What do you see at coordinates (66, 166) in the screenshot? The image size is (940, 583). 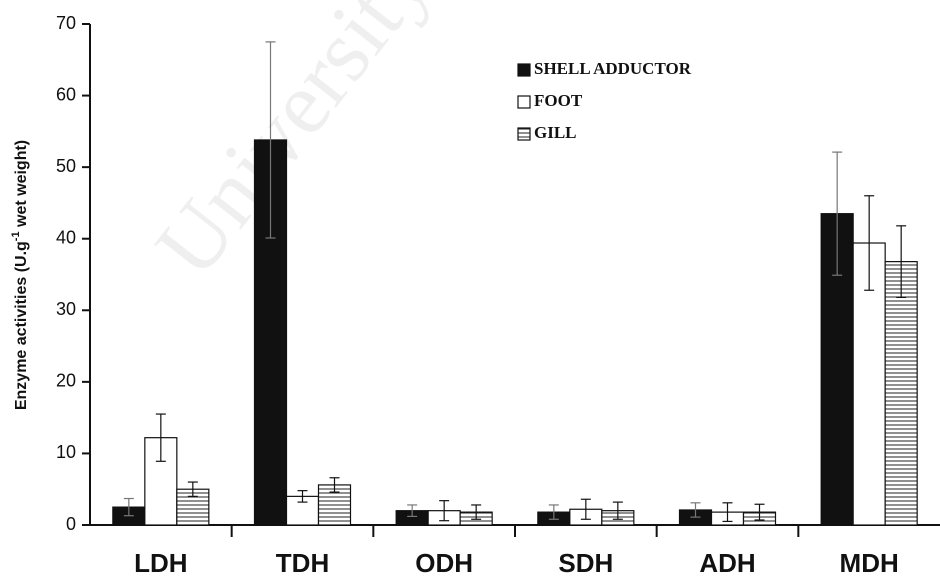 I see `y-tick-label: 50` at bounding box center [66, 166].